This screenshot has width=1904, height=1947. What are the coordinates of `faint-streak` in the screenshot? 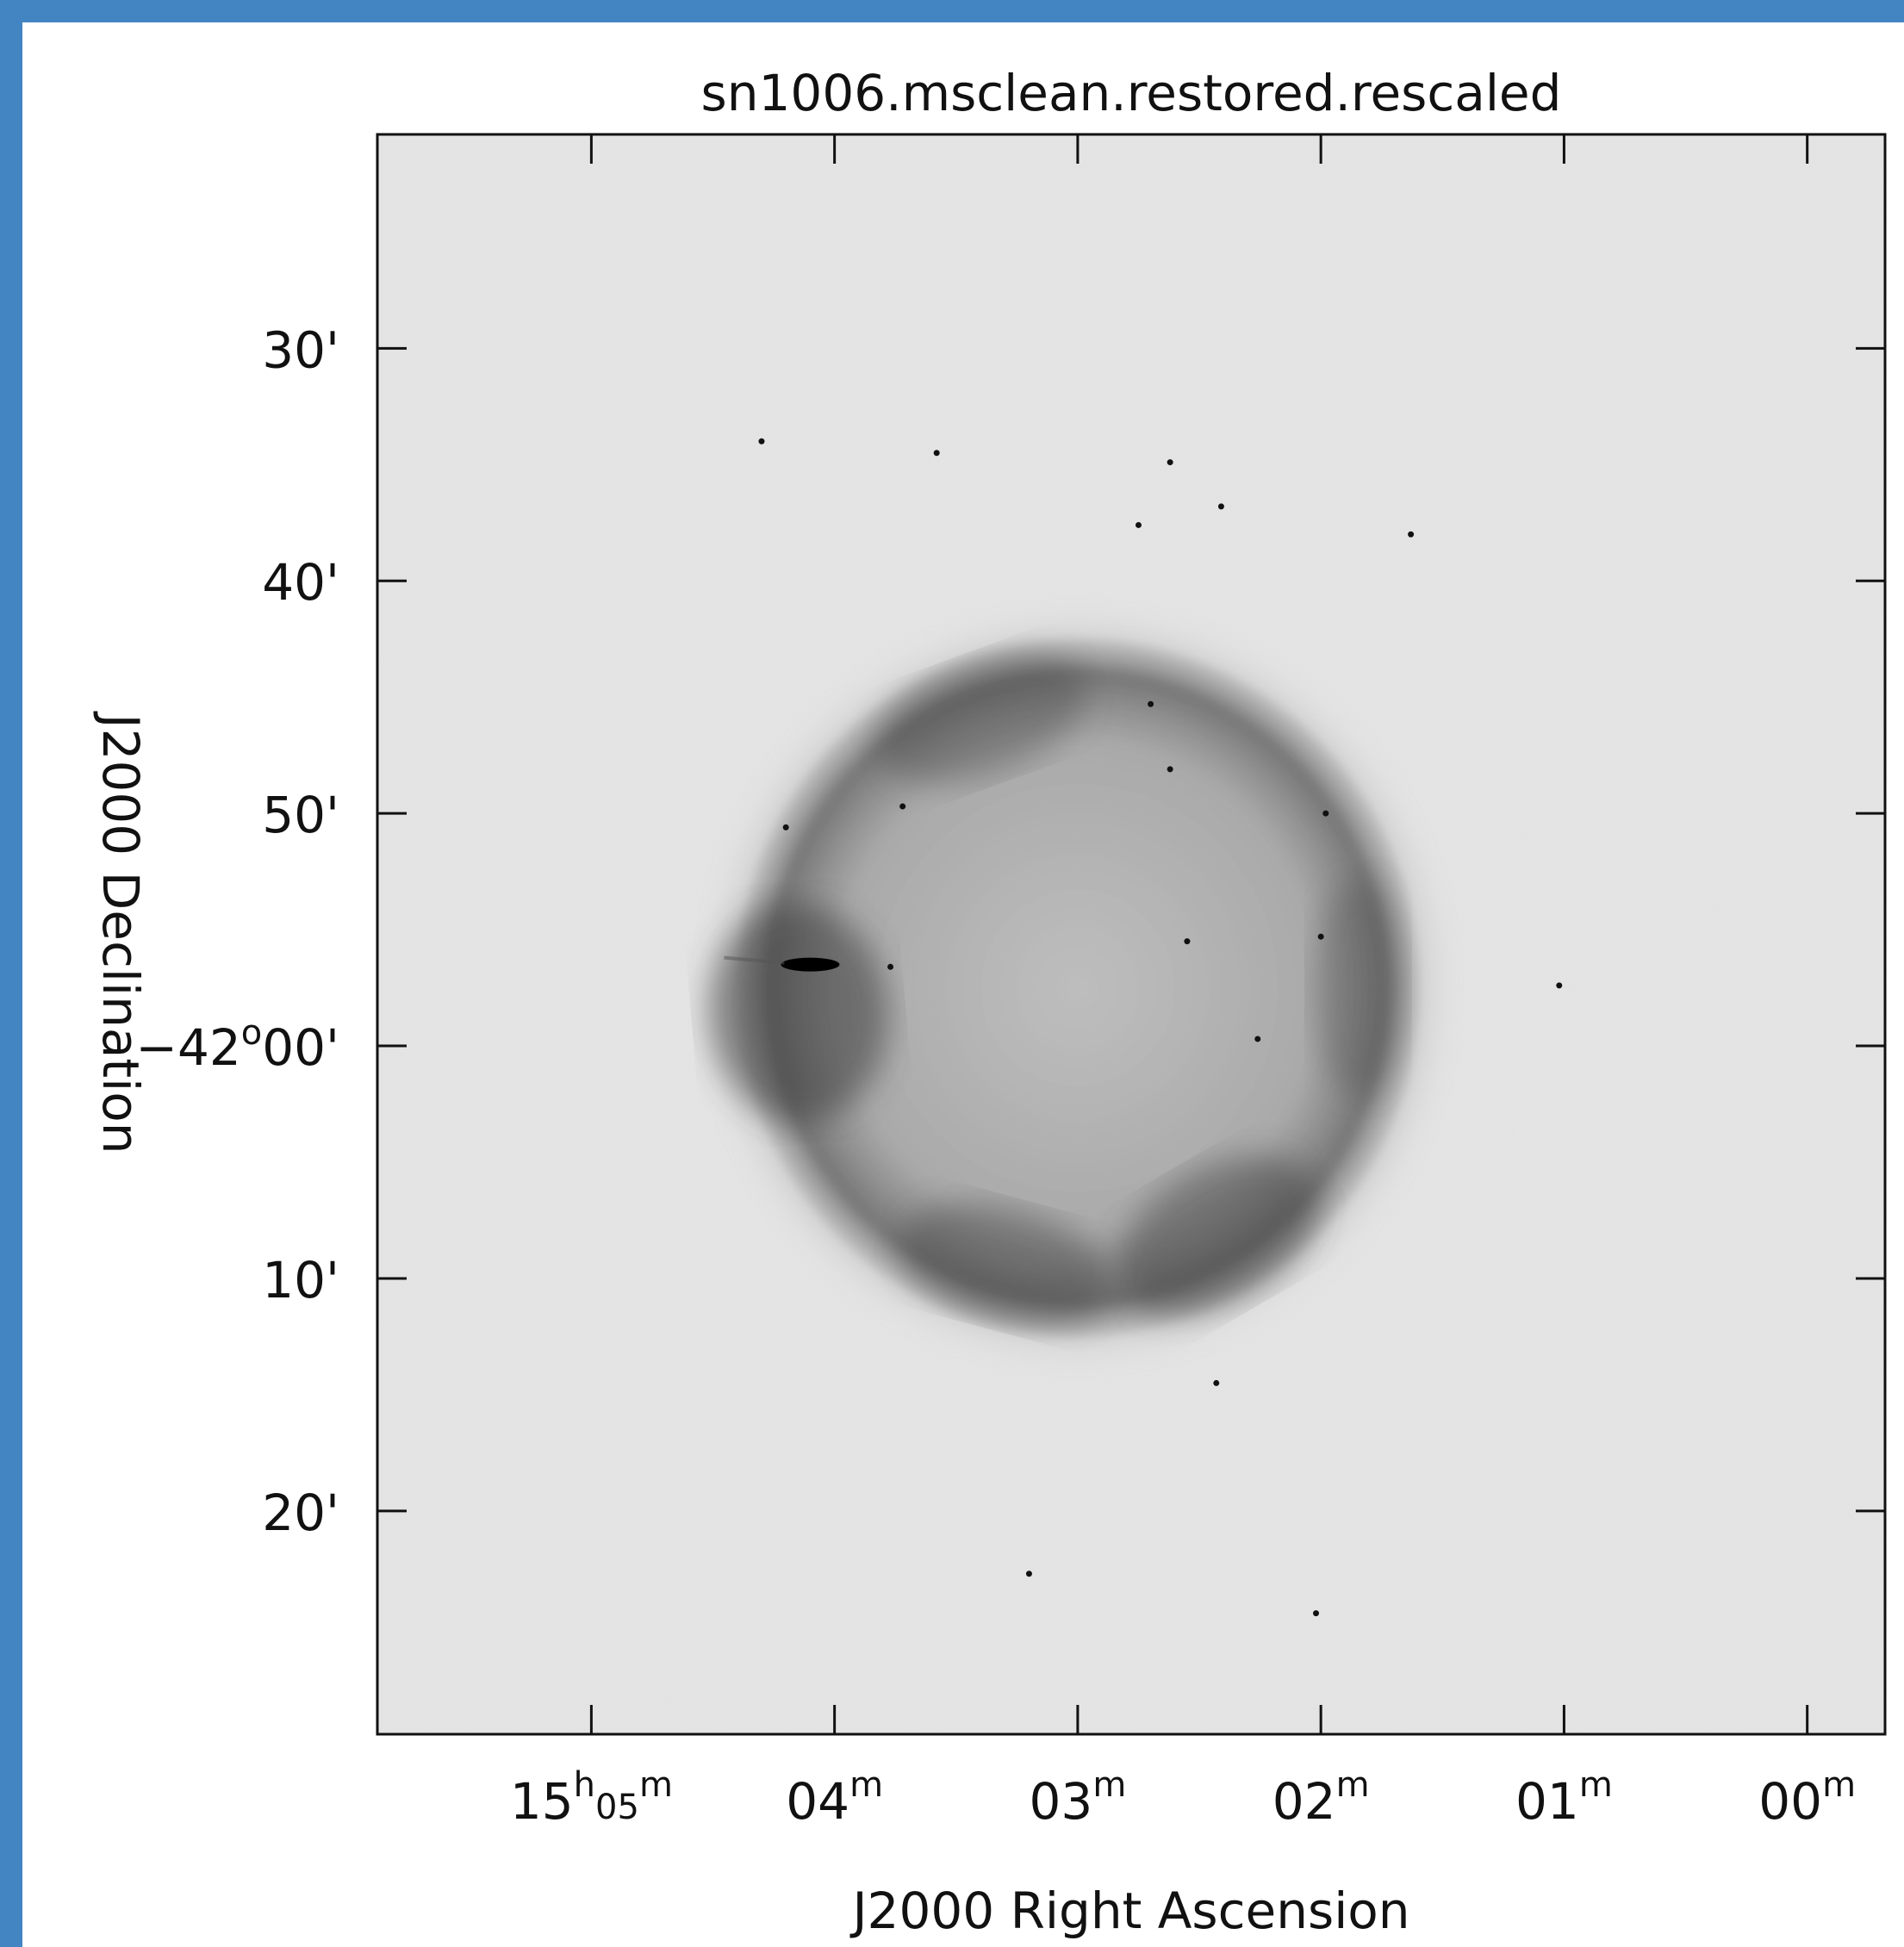 It's located at (755, 960).